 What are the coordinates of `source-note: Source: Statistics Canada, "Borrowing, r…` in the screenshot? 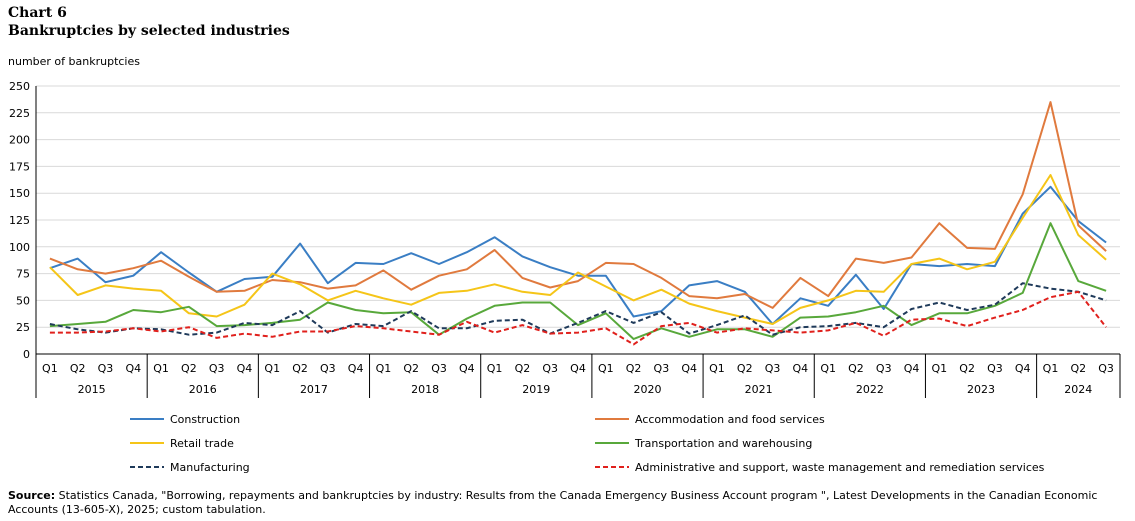 It's located at (568, 503).